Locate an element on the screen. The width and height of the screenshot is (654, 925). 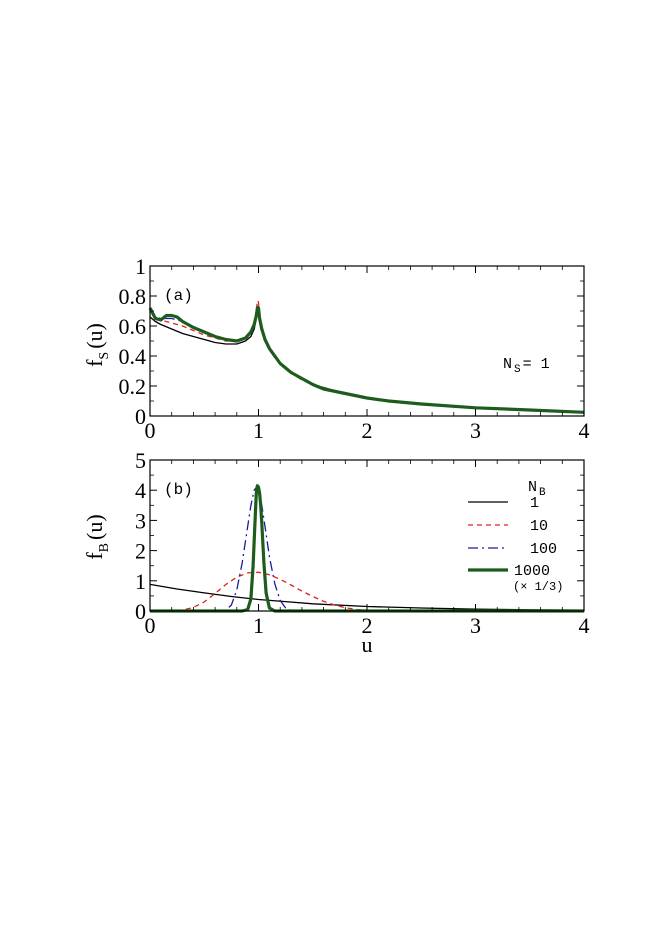
svg-text: fS(u) is located at coordinates (97, 345).